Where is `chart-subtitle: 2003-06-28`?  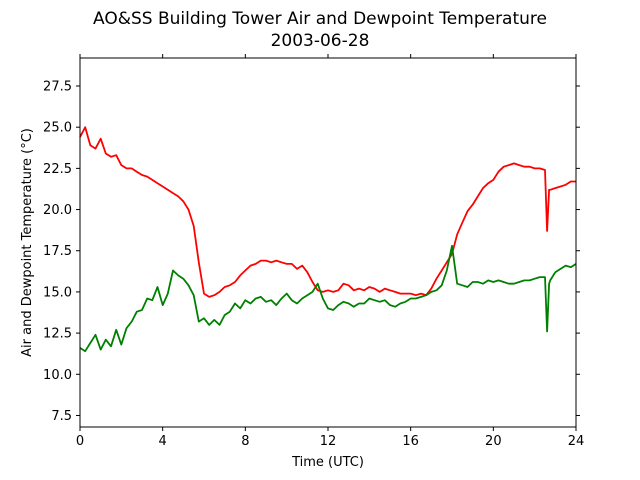
chart-subtitle: 2003-06-28 is located at coordinates (320, 41).